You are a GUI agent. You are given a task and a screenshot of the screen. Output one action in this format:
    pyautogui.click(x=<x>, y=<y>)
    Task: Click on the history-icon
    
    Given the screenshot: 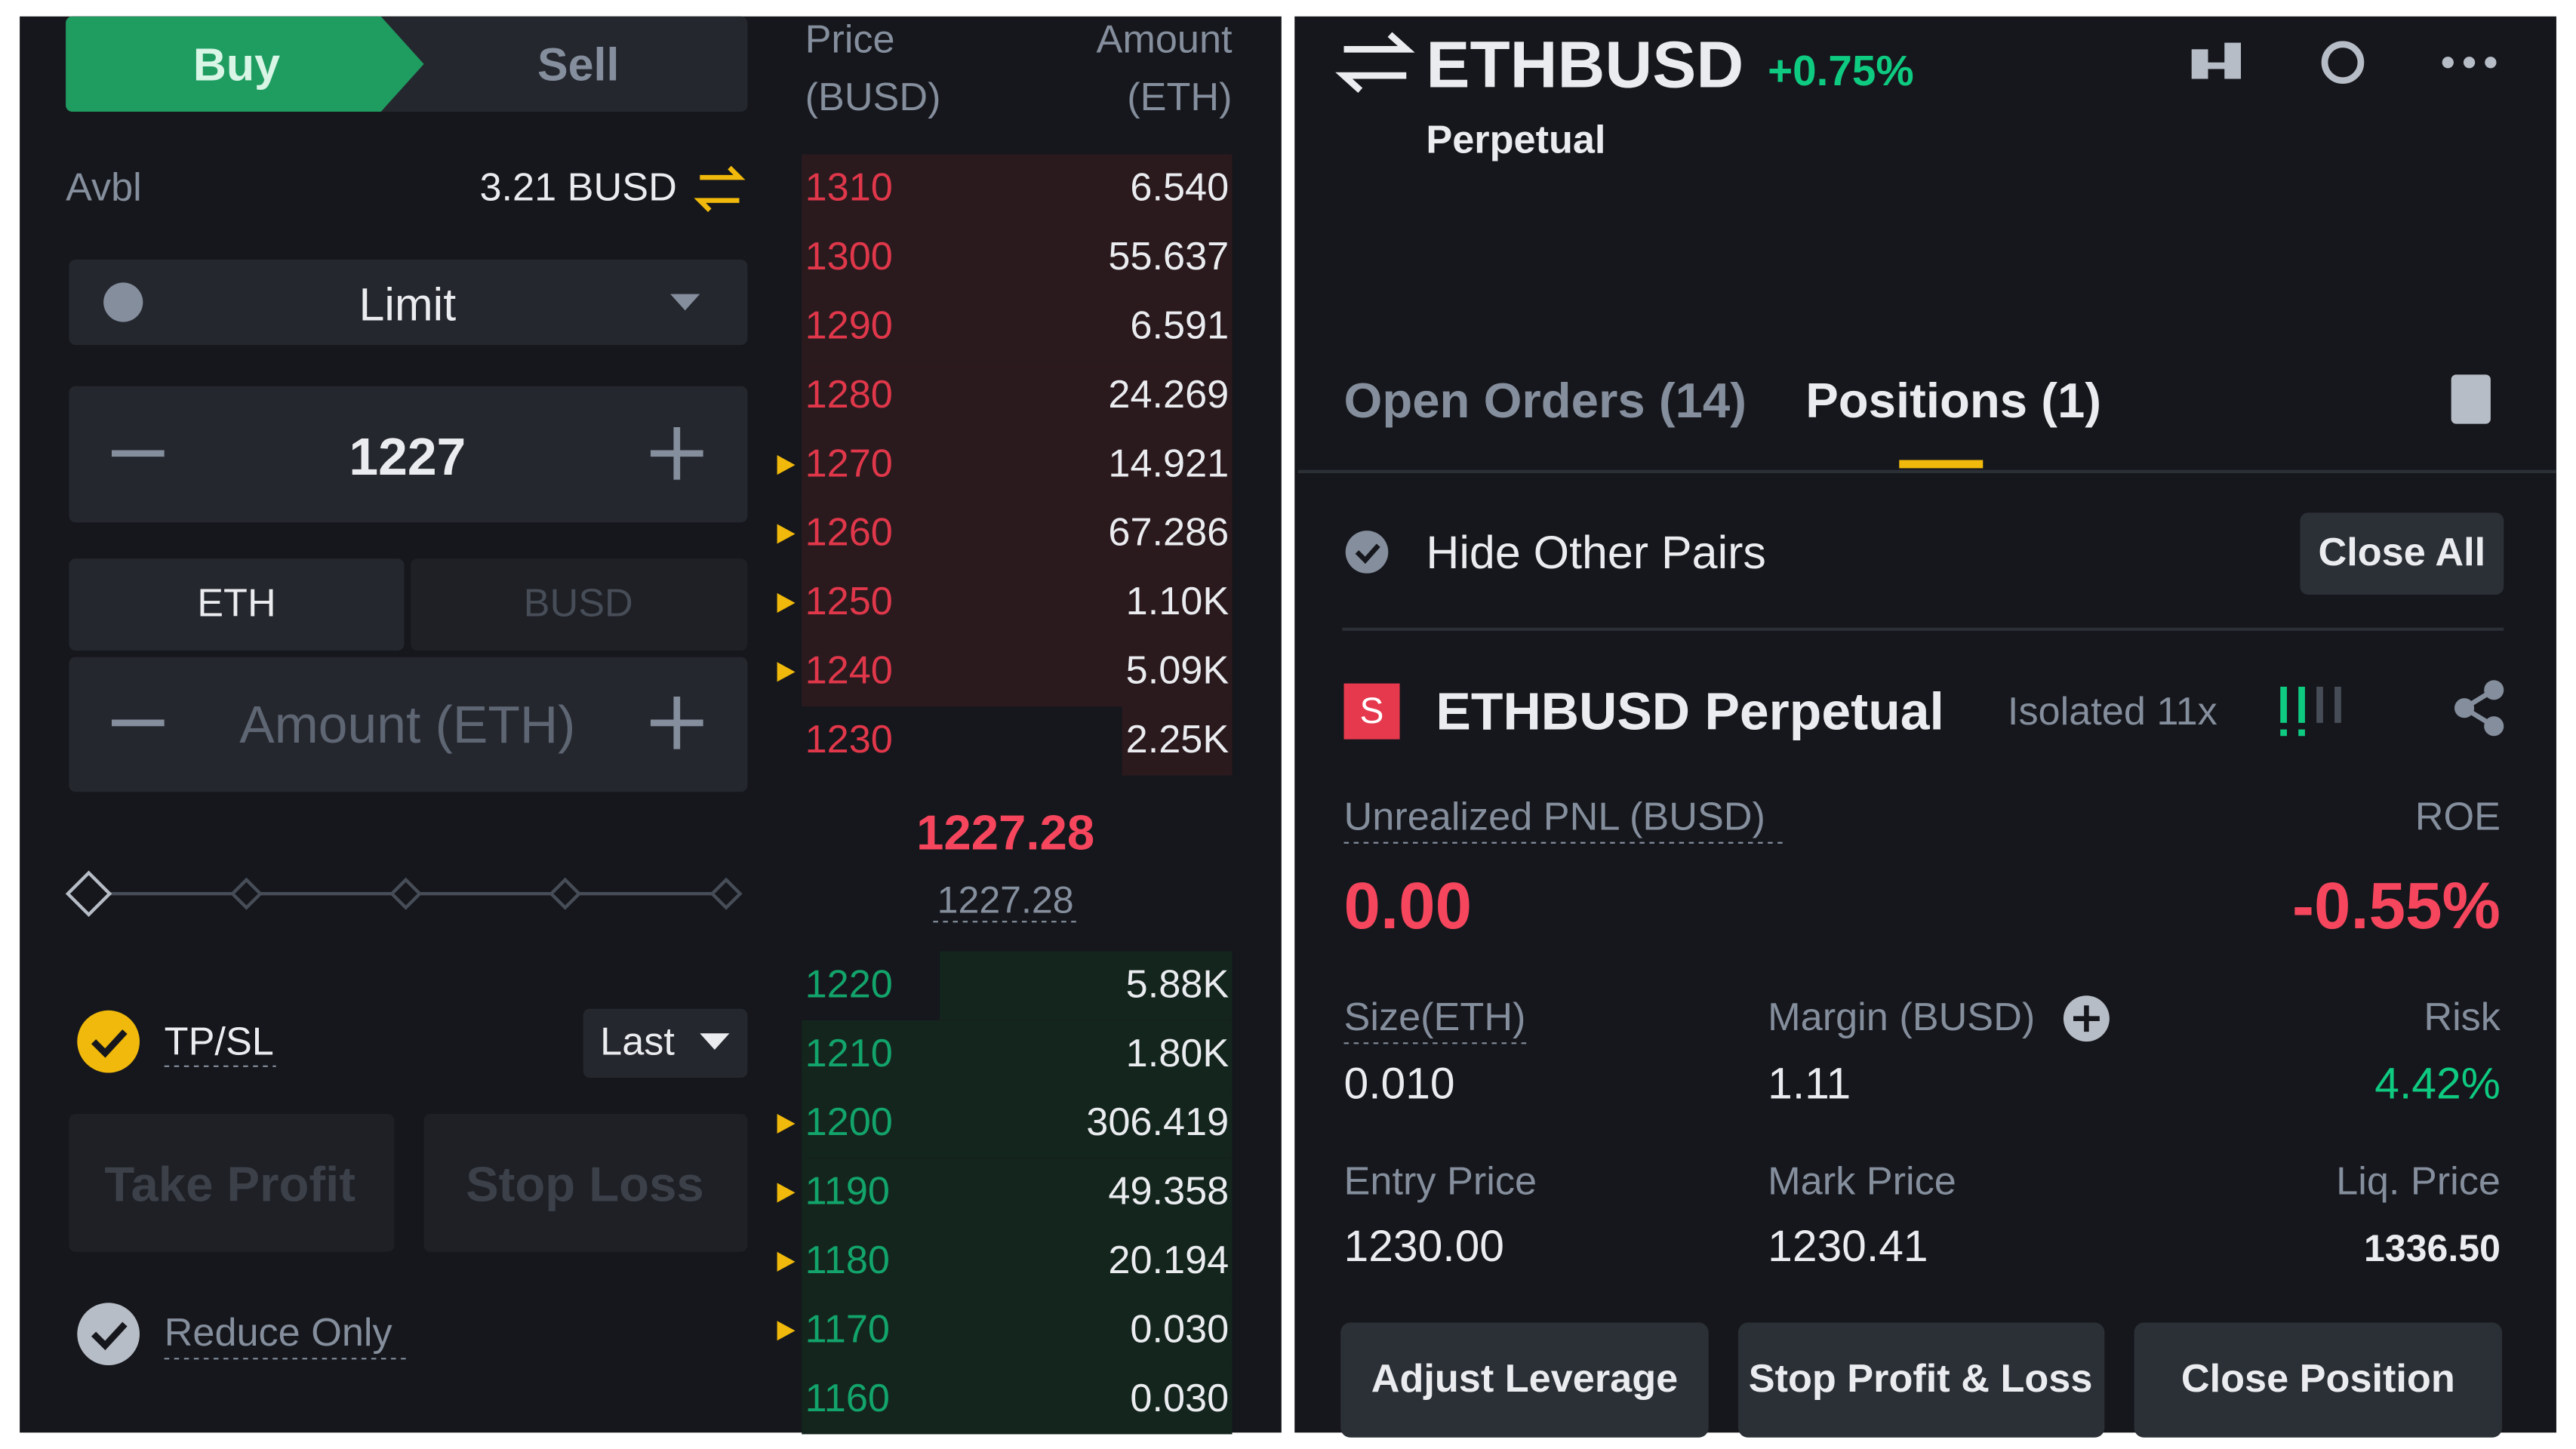 What is the action you would take?
    pyautogui.click(x=2471, y=399)
    